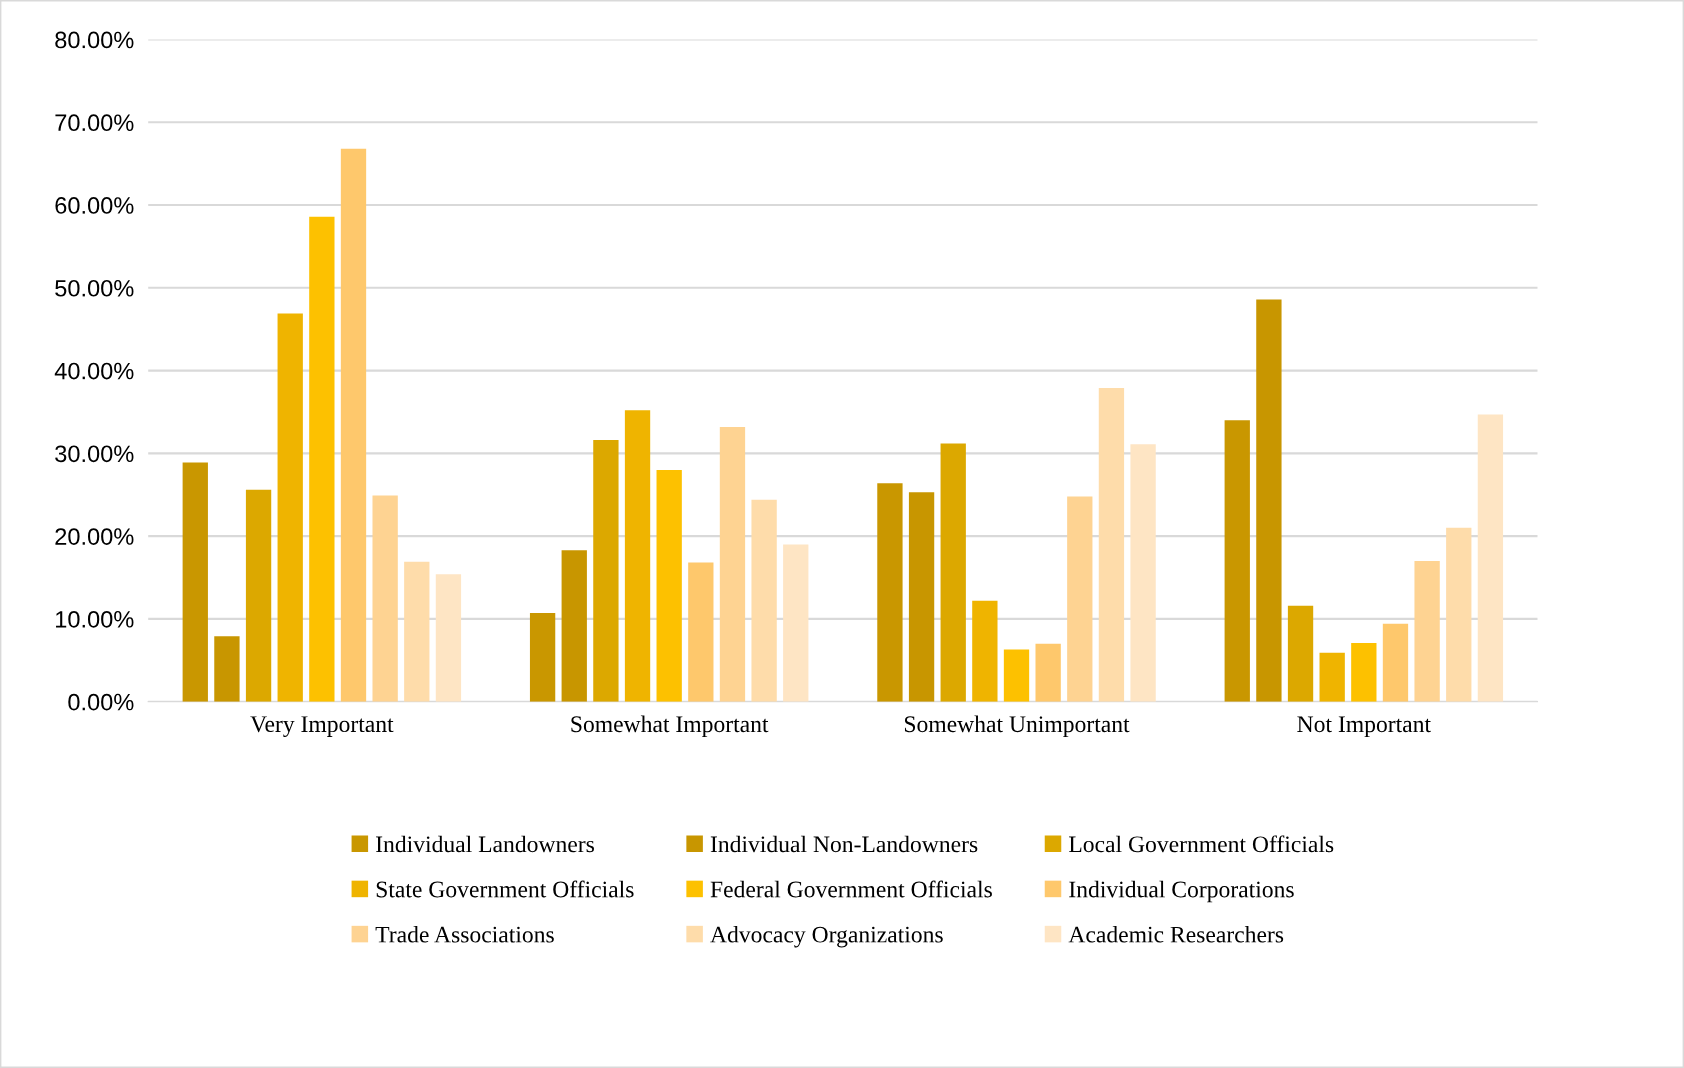 The height and width of the screenshot is (1068, 1684). What do you see at coordinates (94, 123) in the screenshot?
I see `y-tick-label: 70.00%` at bounding box center [94, 123].